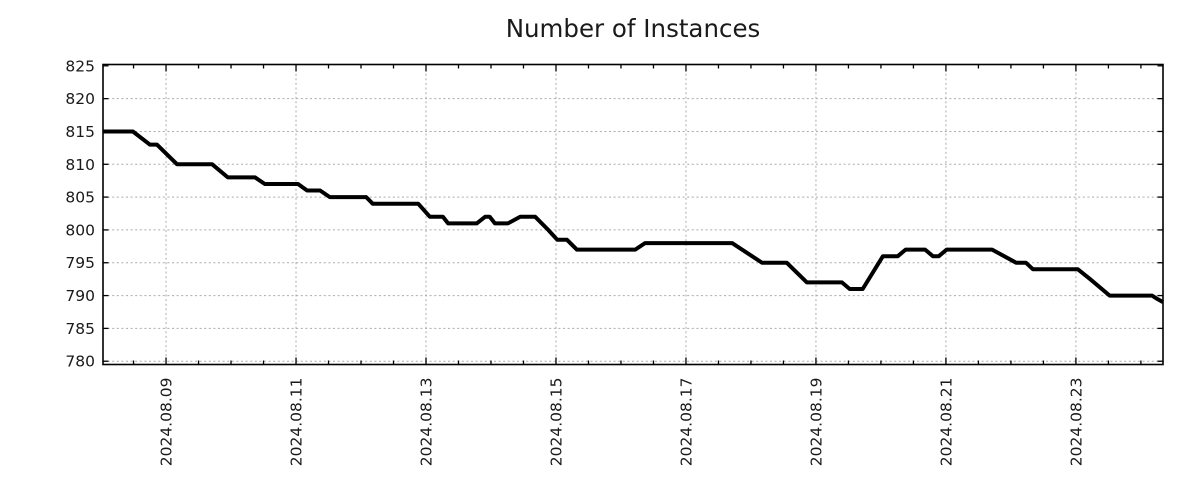  What do you see at coordinates (427, 421) in the screenshot?
I see `x-tick-label: 2024.08.13` at bounding box center [427, 421].